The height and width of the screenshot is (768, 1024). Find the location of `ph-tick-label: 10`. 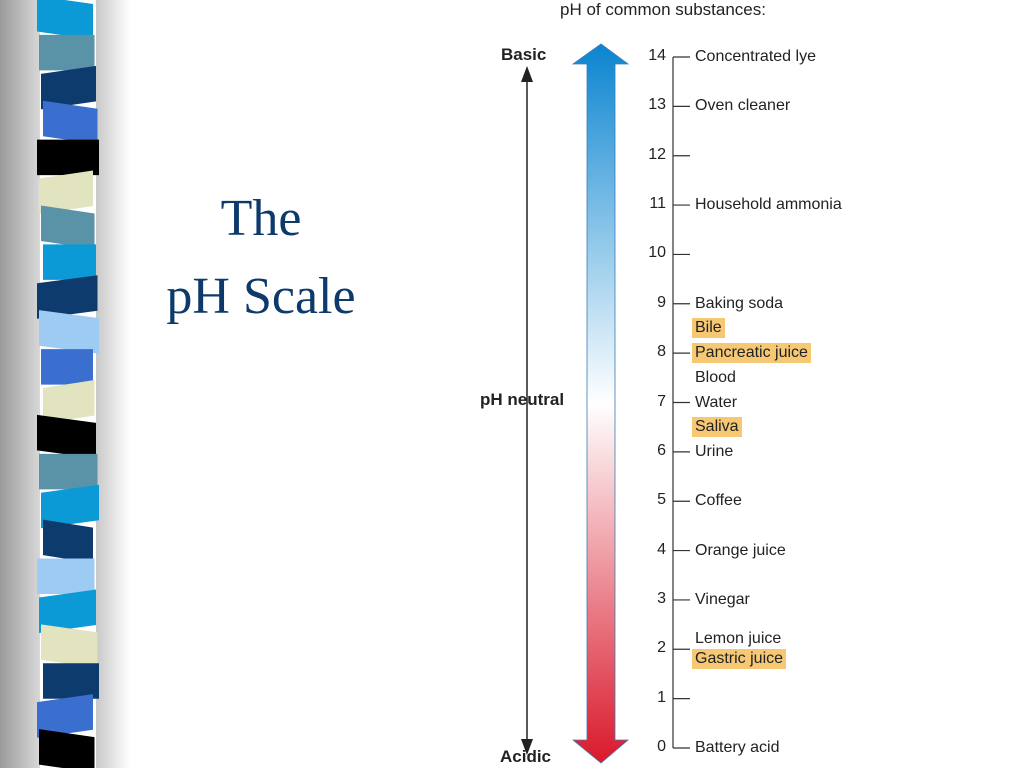

ph-tick-label: 10 is located at coordinates (657, 253).